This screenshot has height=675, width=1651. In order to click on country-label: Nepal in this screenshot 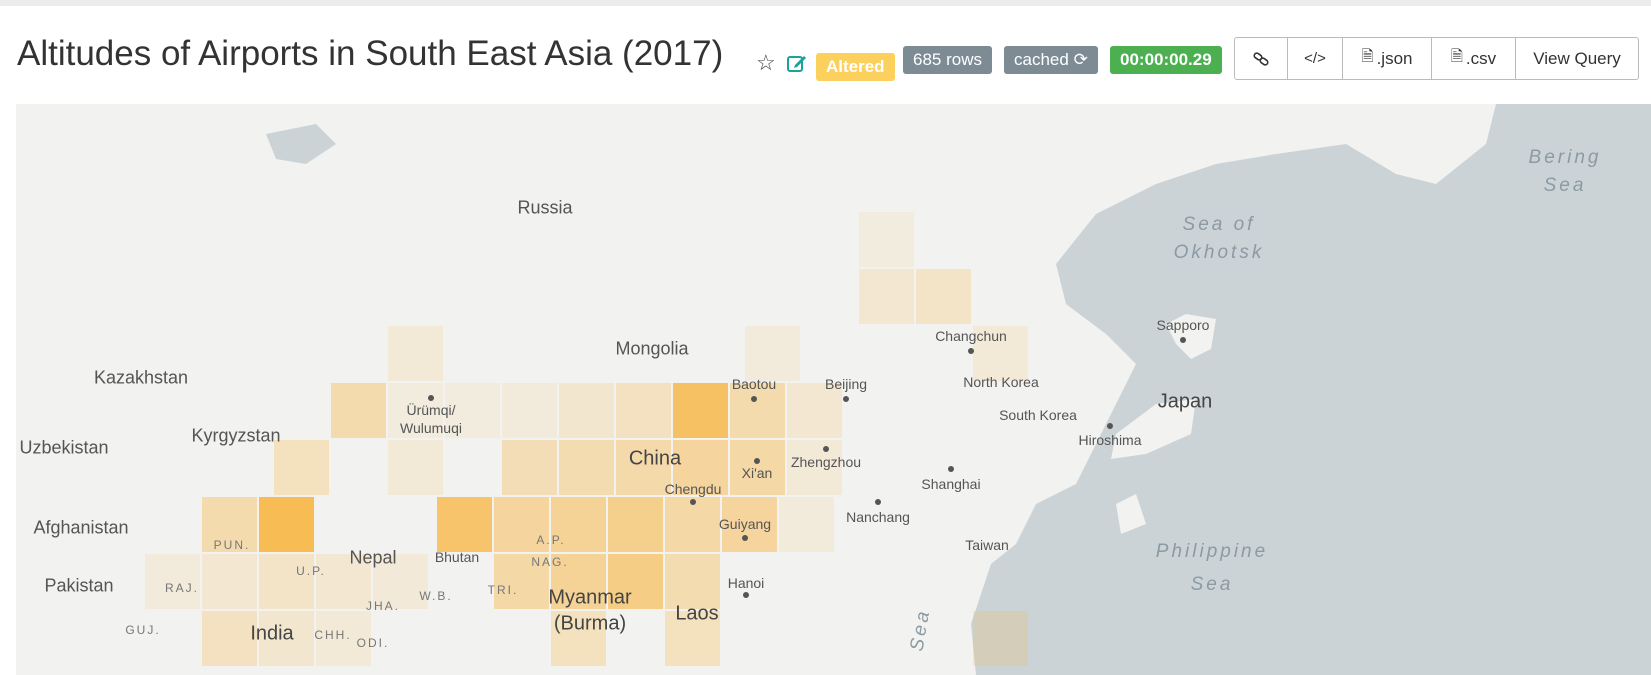, I will do `click(373, 557)`.